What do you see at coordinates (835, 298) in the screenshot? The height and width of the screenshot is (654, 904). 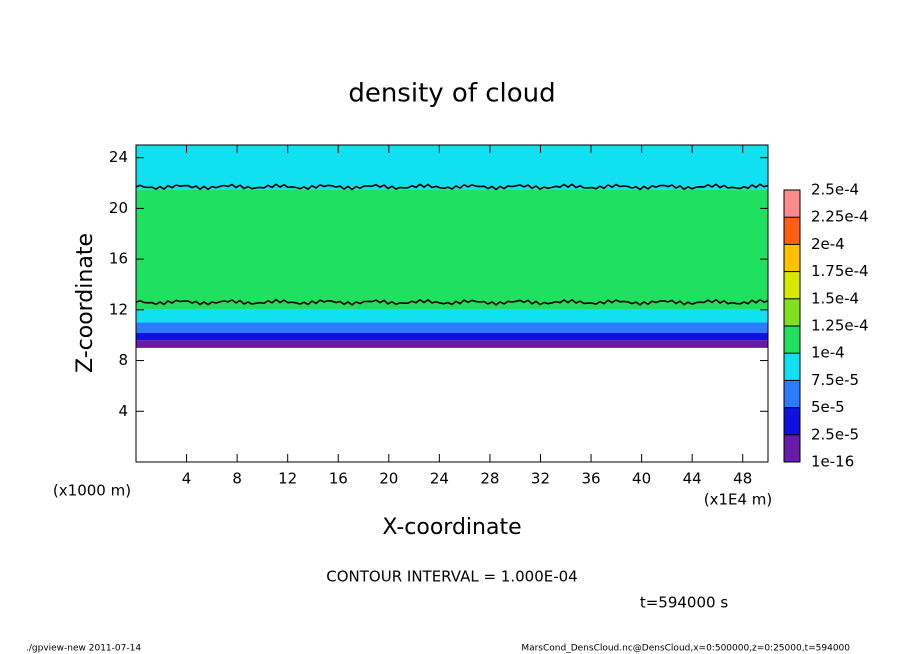 I see `colorbar-label: 1.5e-4` at bounding box center [835, 298].